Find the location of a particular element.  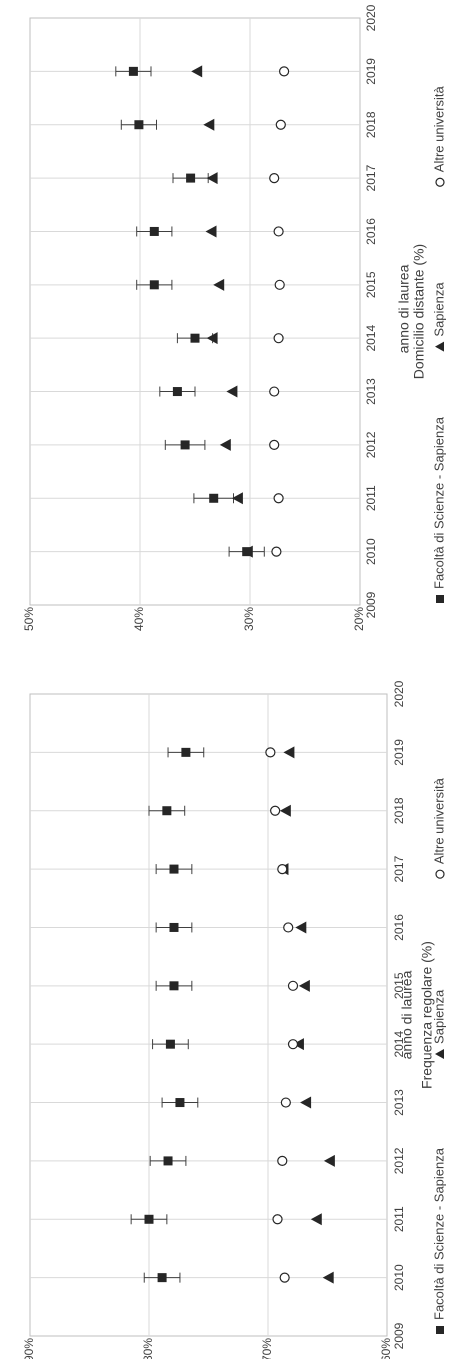

value-tick-label: 80% is located at coordinates (148, 1348).